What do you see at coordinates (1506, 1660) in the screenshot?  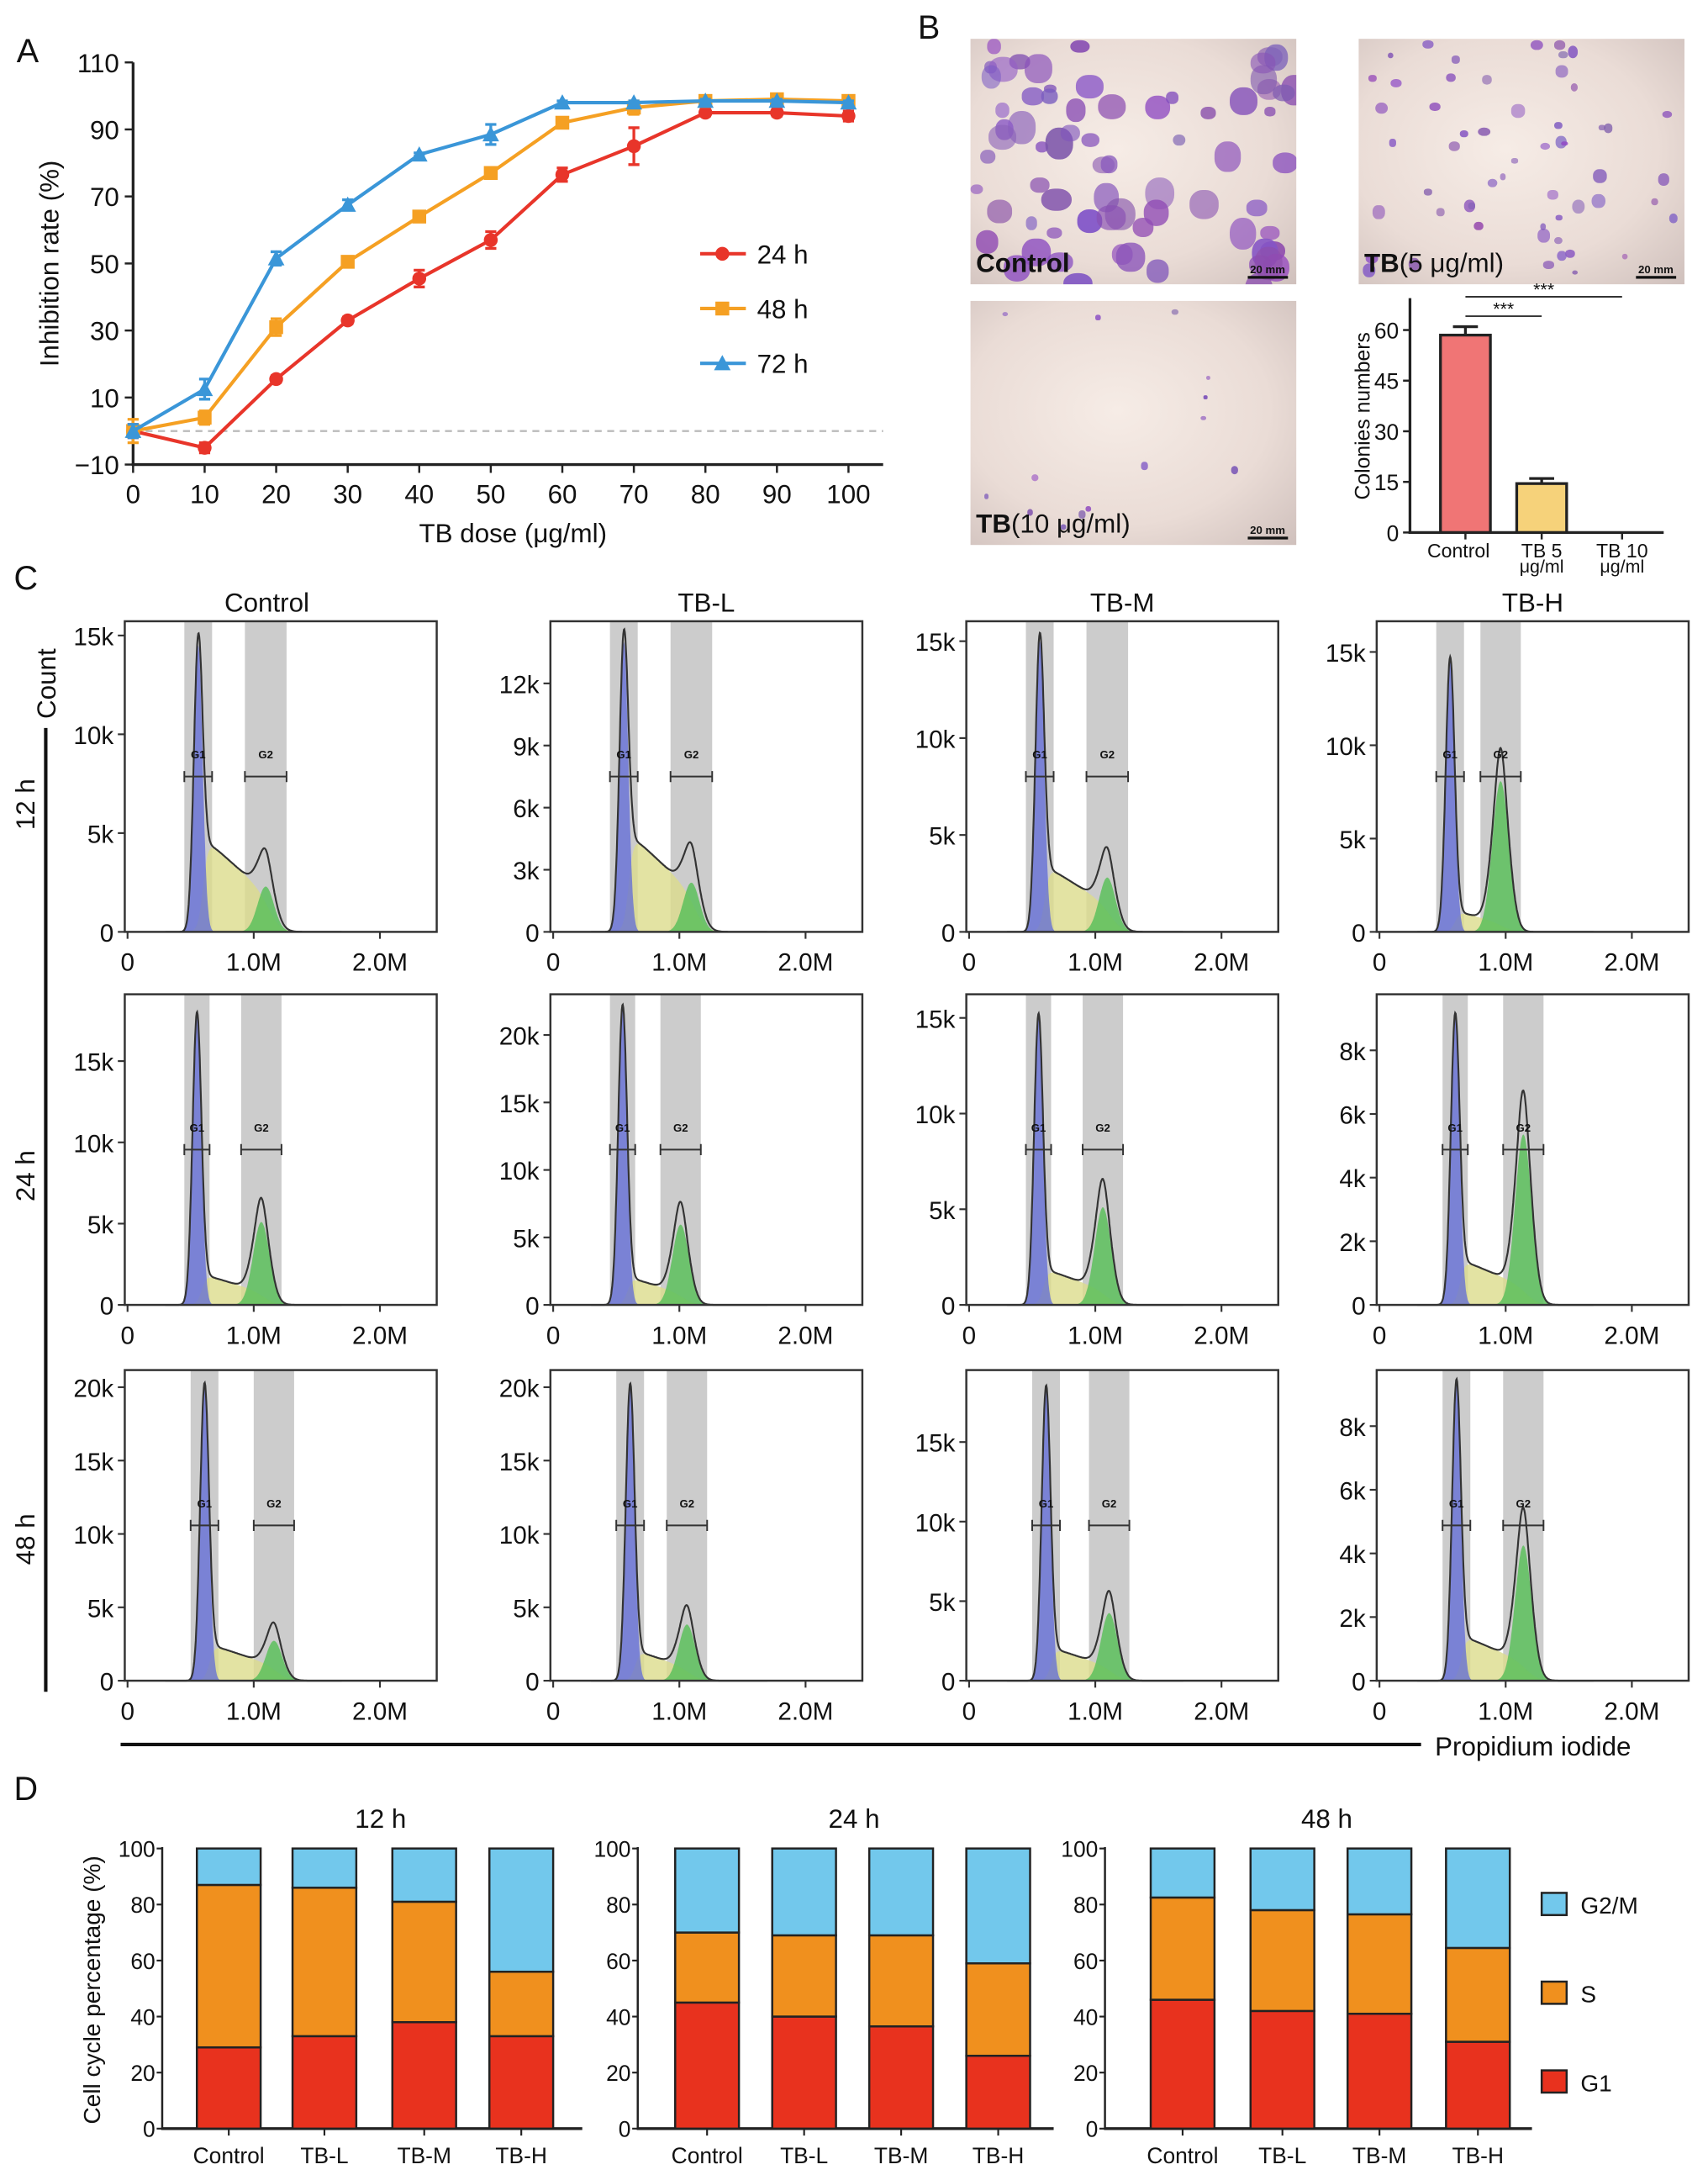 I see `s-phase-area` at bounding box center [1506, 1660].